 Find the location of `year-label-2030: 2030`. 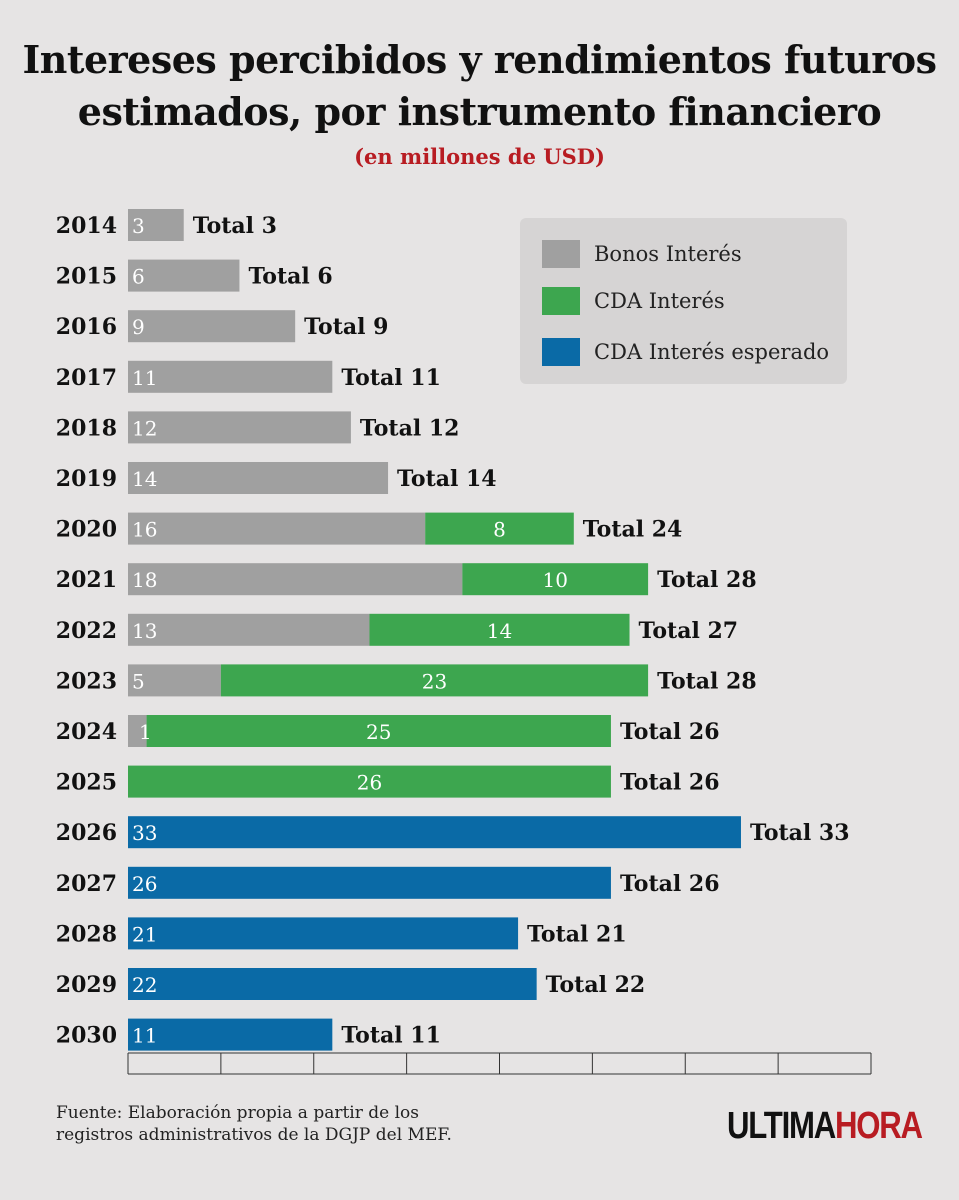

year-label-2030: 2030 is located at coordinates (86, 1036).